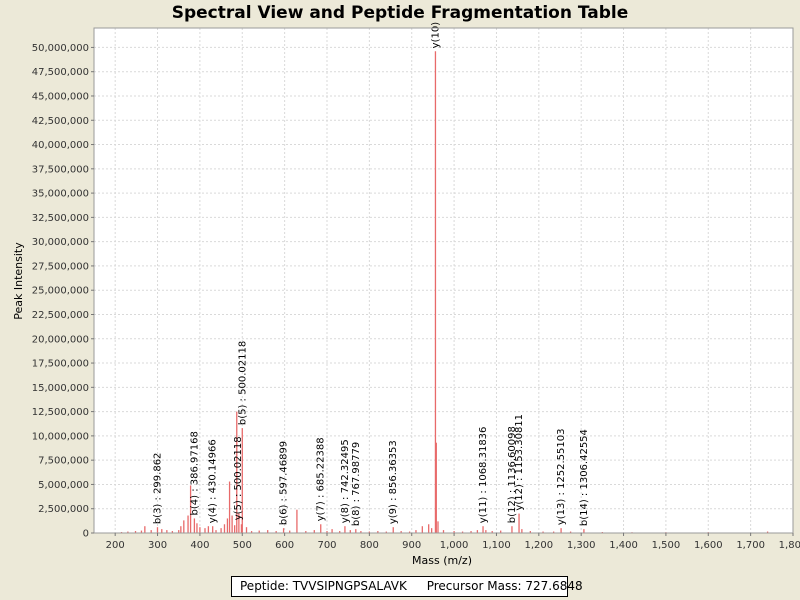  I want to click on peak-annotation: b(4) : 386.97168, so click(194, 473).